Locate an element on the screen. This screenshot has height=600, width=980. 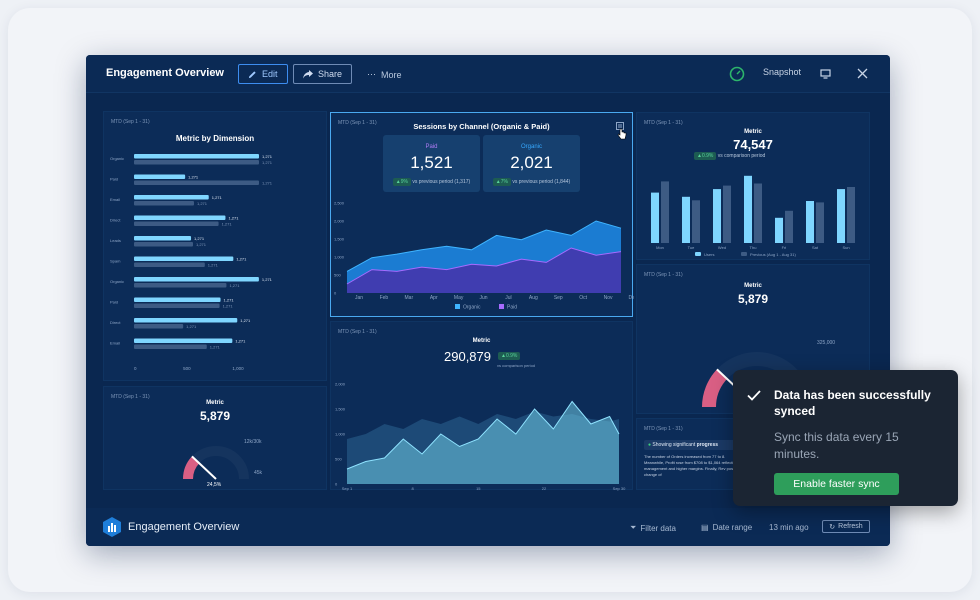
metric-change: ▲0.9% is located at coordinates (509, 356).